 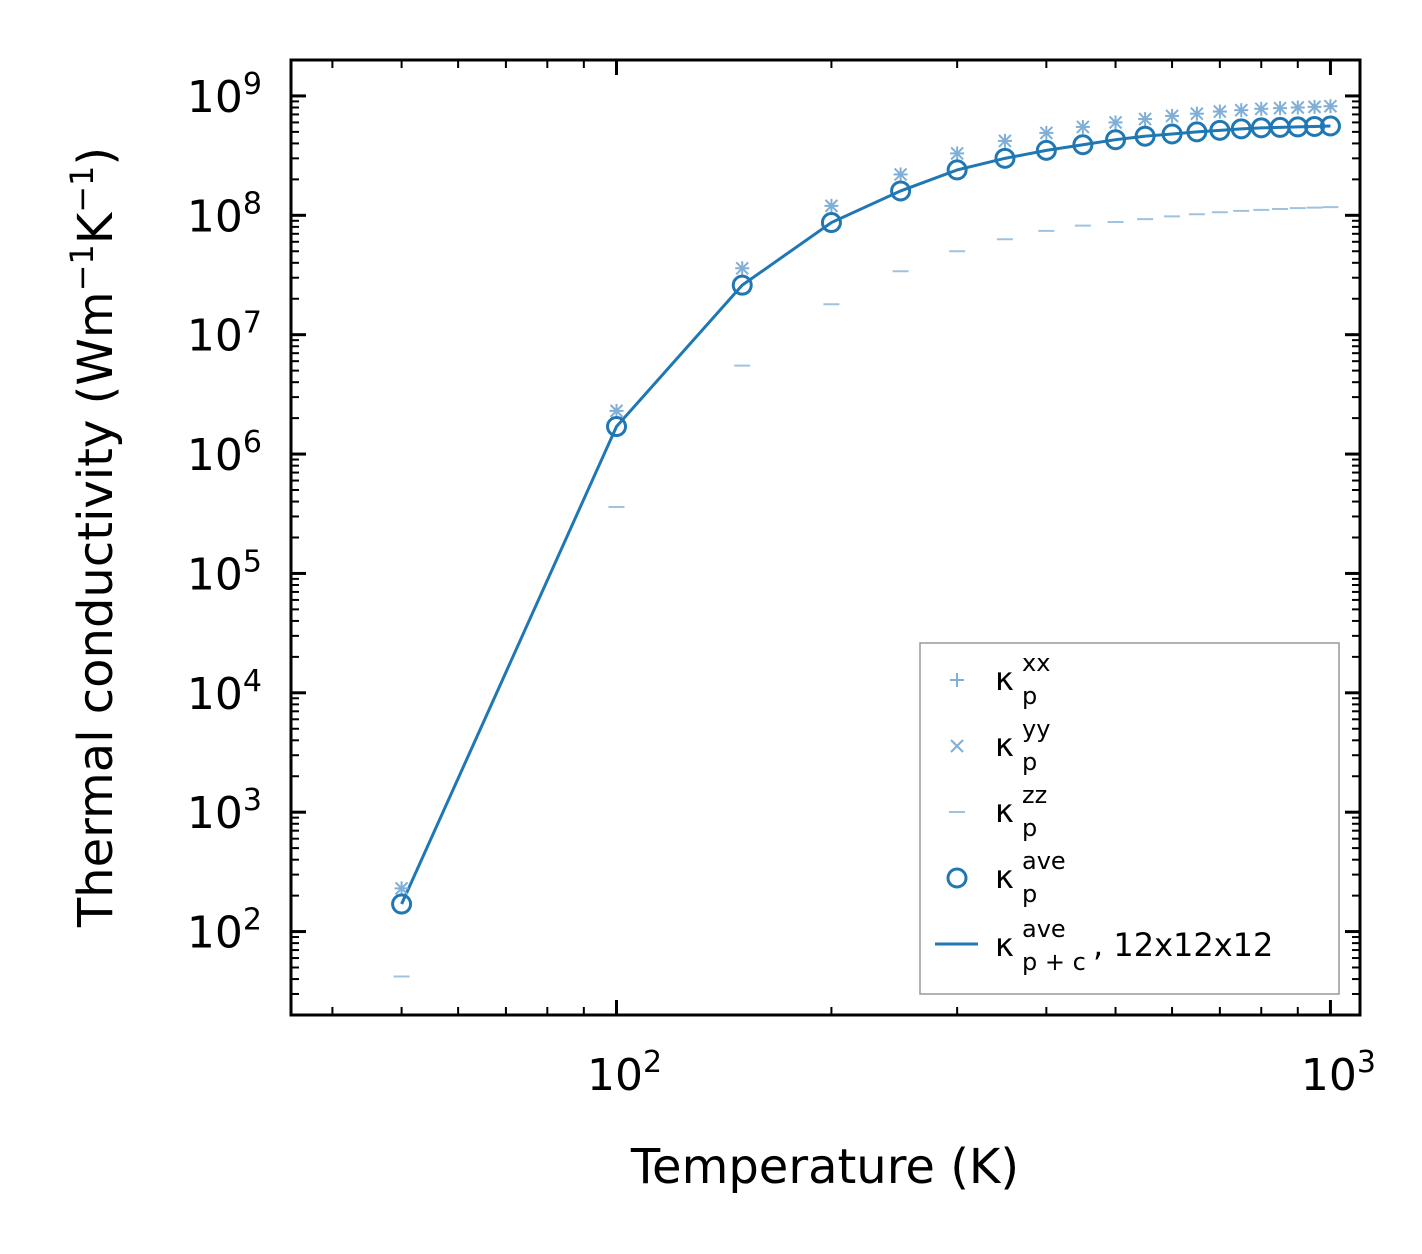 What do you see at coordinates (224, 931) in the screenshot?
I see `y-tick-label: 102` at bounding box center [224, 931].